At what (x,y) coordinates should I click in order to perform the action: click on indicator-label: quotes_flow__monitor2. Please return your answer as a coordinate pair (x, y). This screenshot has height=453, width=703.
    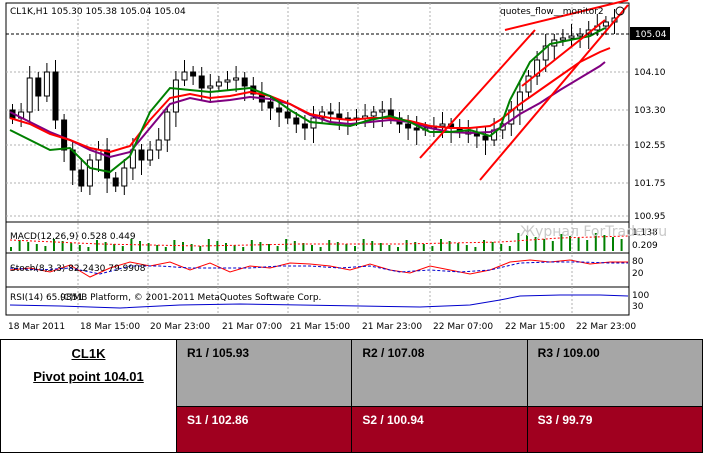
    Looking at the image, I should click on (552, 12).